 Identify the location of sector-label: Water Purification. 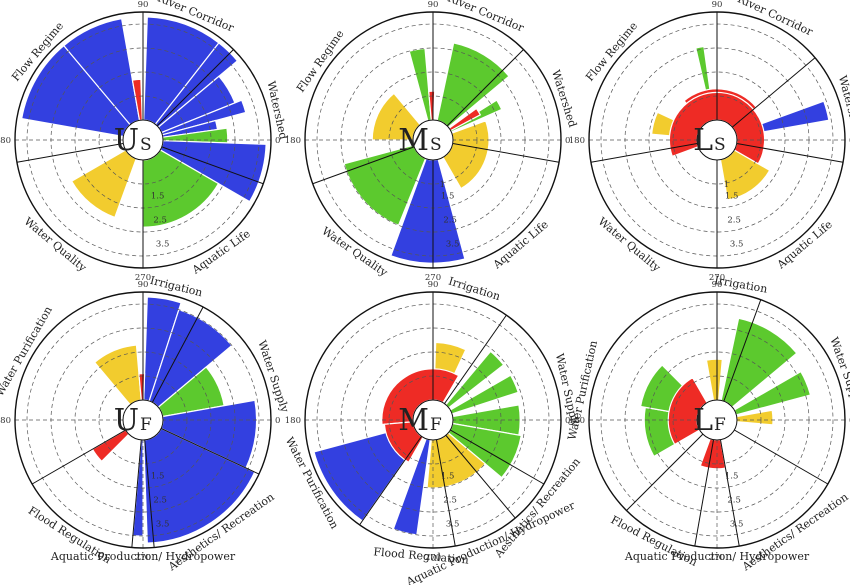
(27, 351).